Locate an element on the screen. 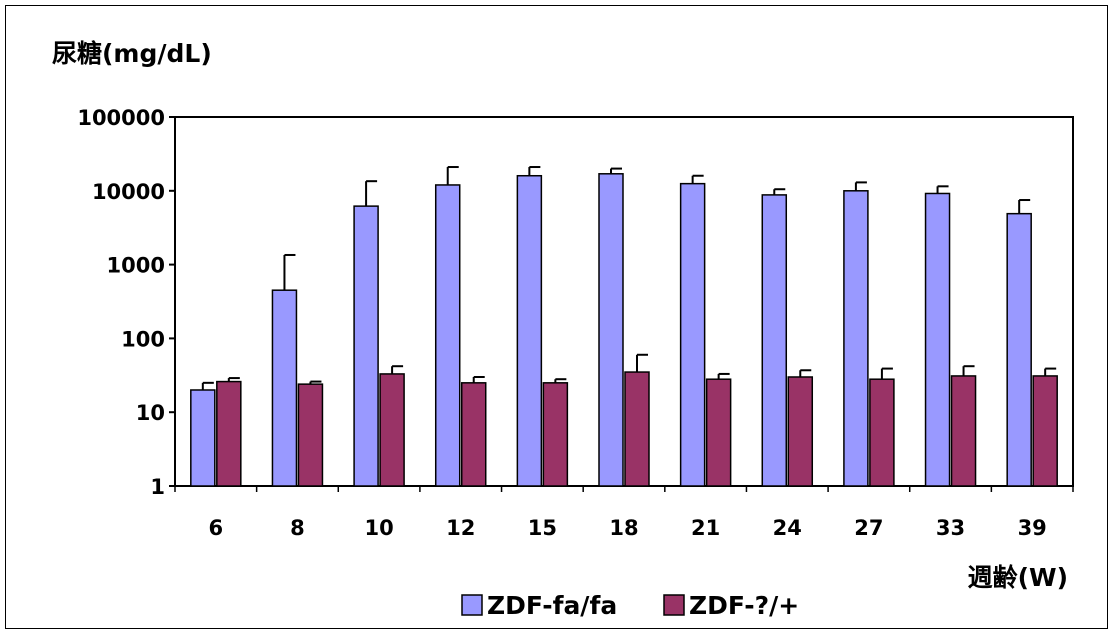 The image size is (1115, 636). legend-label: ZDF-fa/fa is located at coordinates (552, 605).